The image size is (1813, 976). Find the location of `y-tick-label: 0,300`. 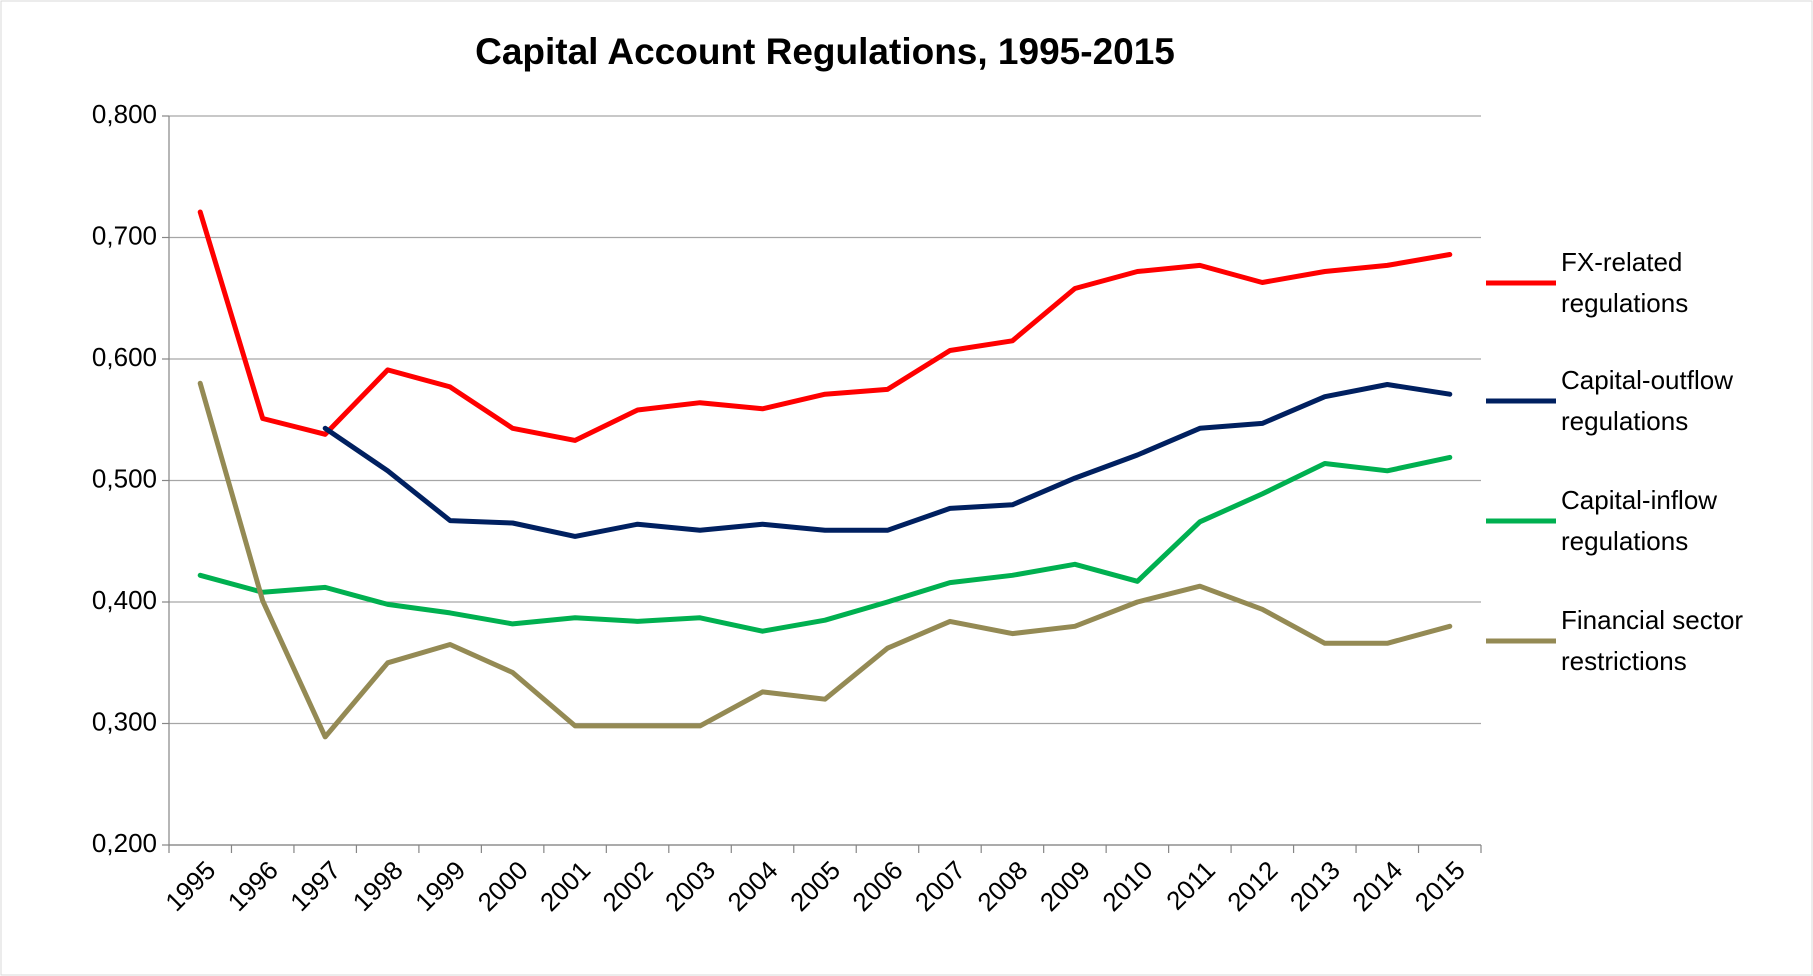

y-tick-label: 0,300 is located at coordinates (124, 721).